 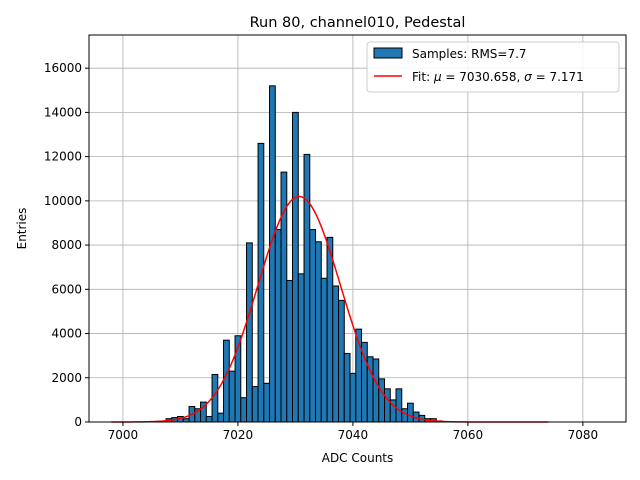 What do you see at coordinates (388, 53) in the screenshot?
I see `legend-swatch-samples` at bounding box center [388, 53].